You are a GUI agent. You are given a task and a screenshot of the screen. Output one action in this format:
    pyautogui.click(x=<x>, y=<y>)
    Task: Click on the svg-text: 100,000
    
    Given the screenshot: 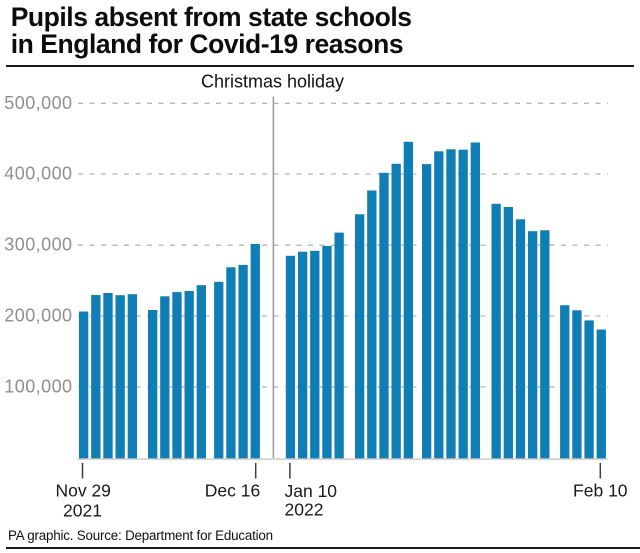 What is the action you would take?
    pyautogui.click(x=38, y=386)
    